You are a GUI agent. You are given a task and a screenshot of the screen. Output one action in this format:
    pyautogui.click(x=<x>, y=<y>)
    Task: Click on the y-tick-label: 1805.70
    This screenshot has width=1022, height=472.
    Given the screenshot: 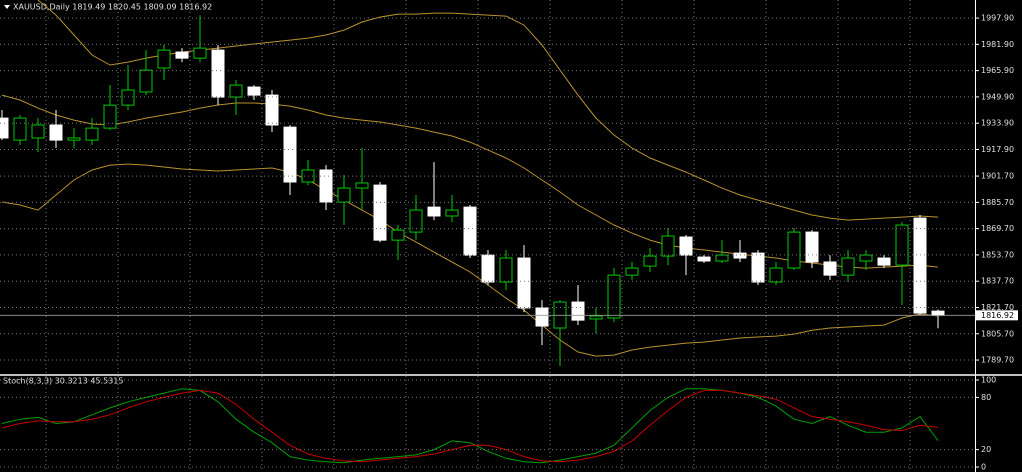 What is the action you would take?
    pyautogui.click(x=997, y=333)
    